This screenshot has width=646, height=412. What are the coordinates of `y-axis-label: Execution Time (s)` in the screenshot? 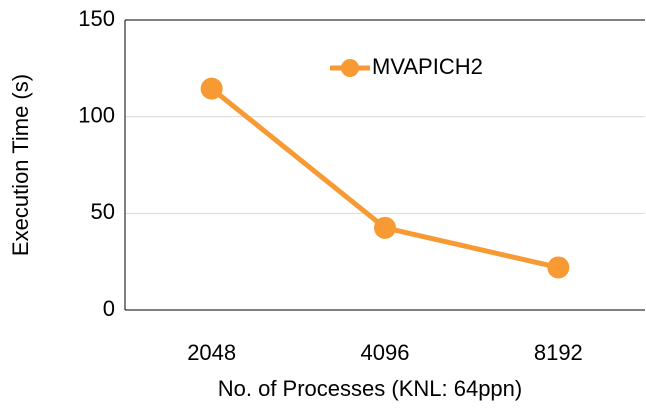 It's located at (20, 165).